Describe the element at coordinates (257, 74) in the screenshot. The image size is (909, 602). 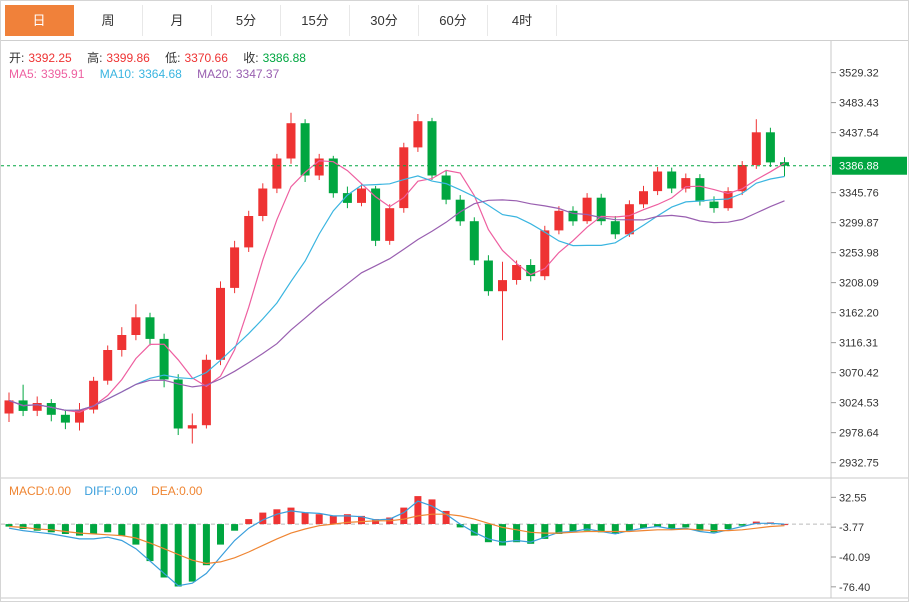
I see `ma20-value: 3347.37` at that location.